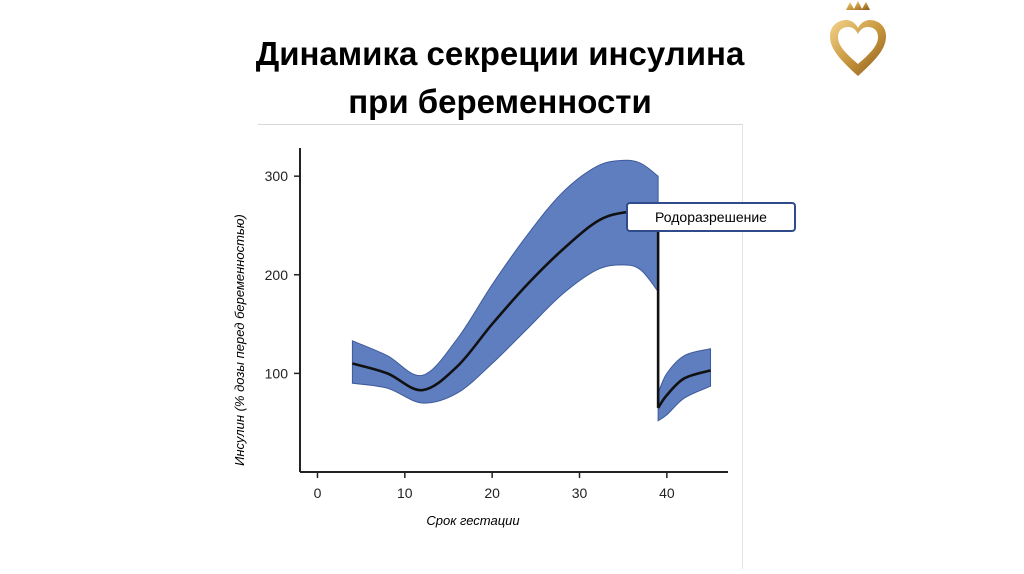  I want to click on y-axis-label: Инсулин (% дозы перед беременностью), so click(239, 340).